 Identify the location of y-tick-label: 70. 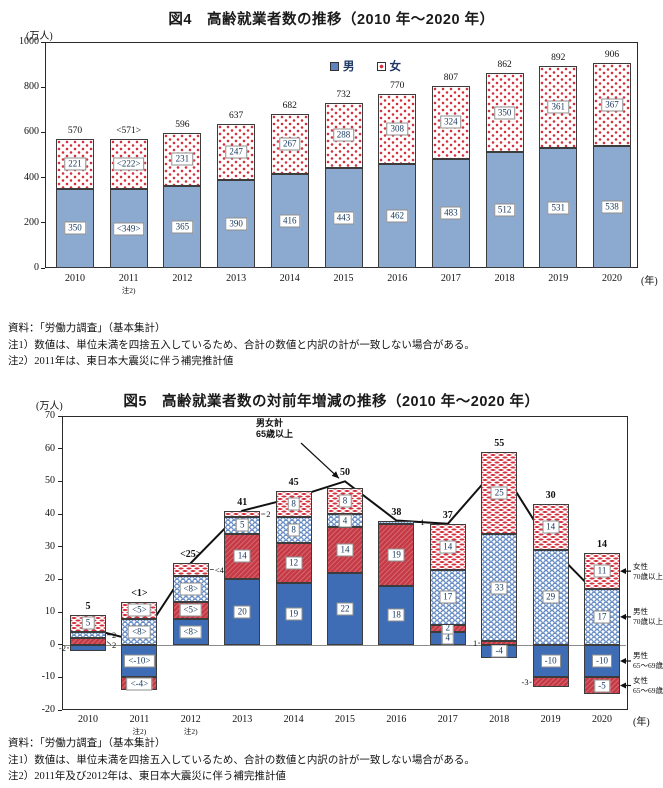
(50, 415).